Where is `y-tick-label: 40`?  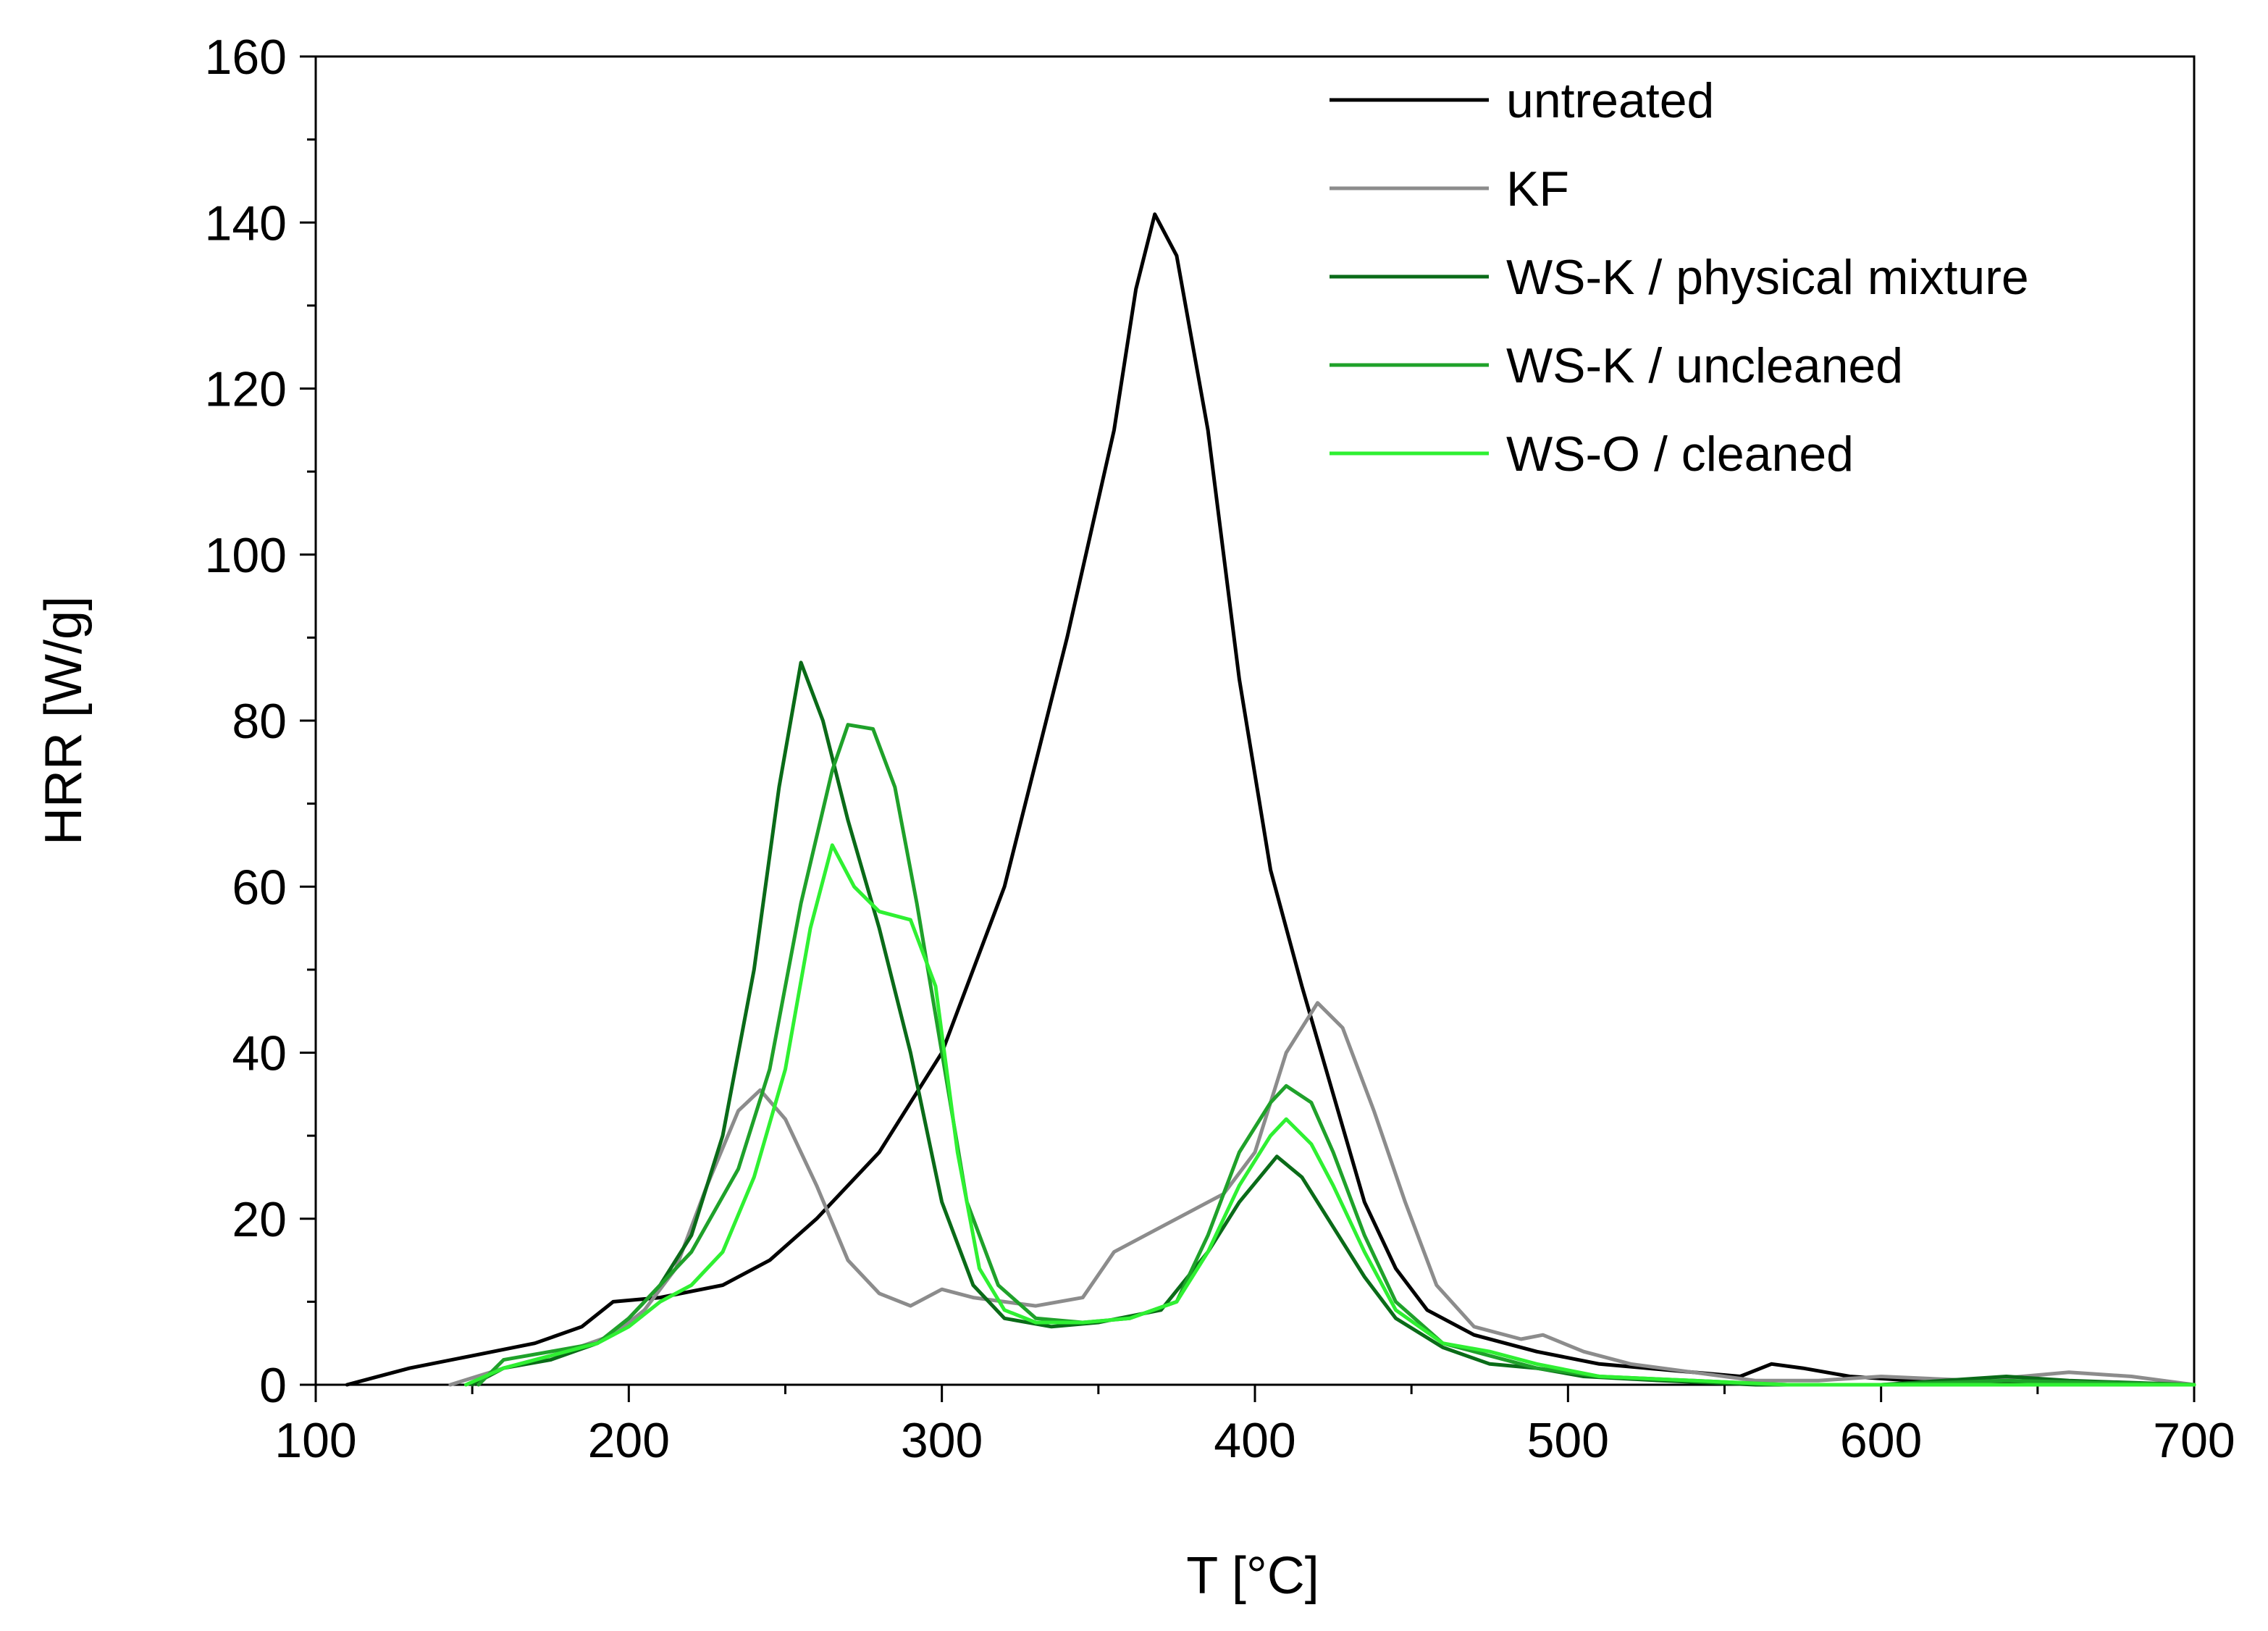 y-tick-label: 40 is located at coordinates (259, 1053).